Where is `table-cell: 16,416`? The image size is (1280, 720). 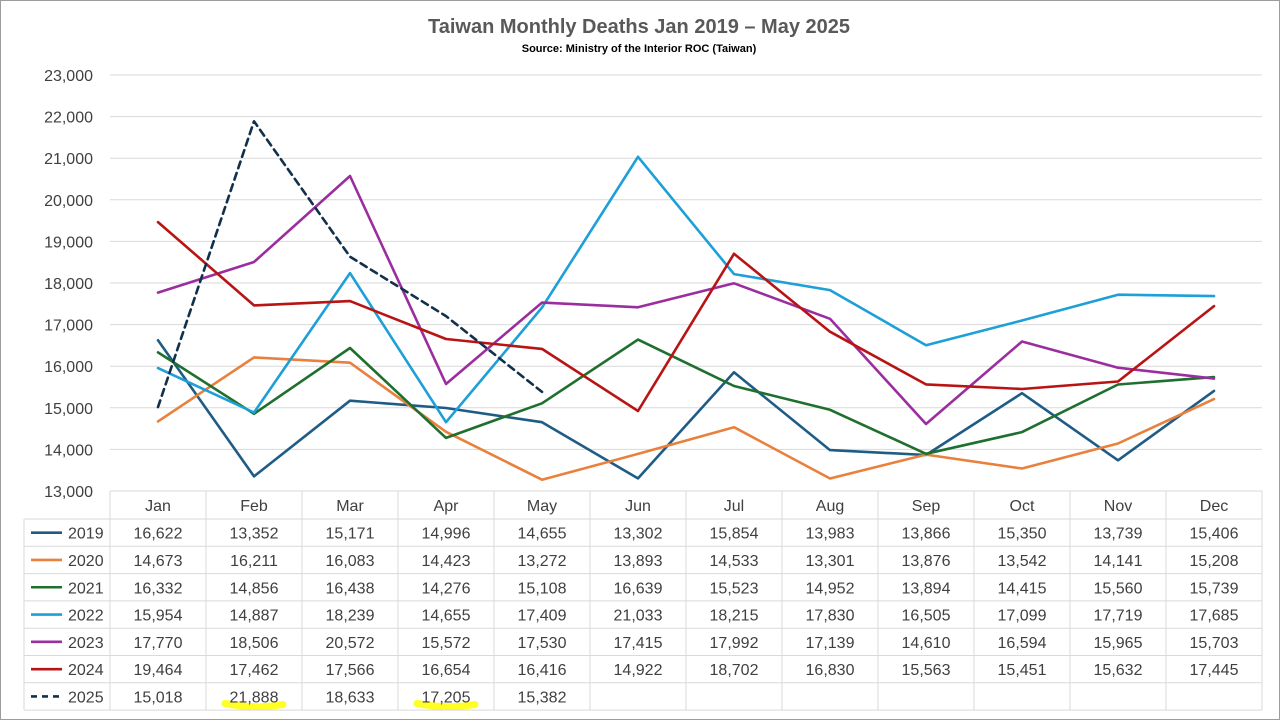
table-cell: 16,416 is located at coordinates (542, 670).